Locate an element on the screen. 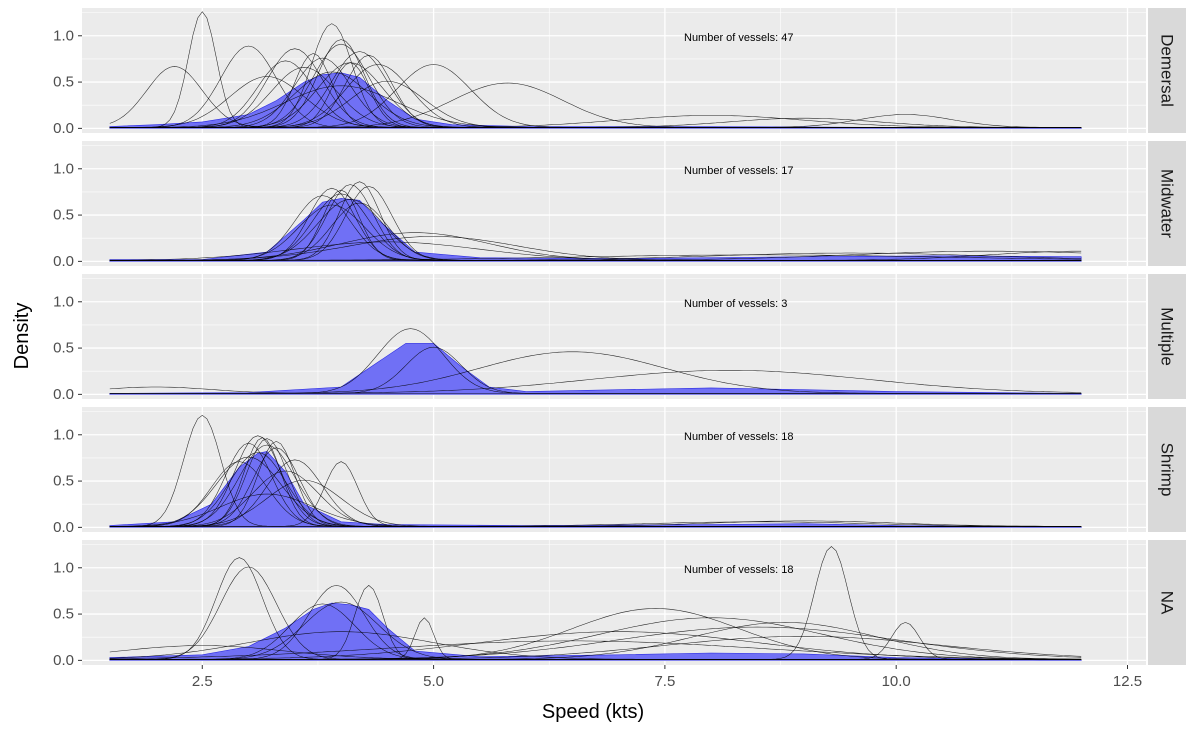  facet-strip-label: NA is located at coordinates (1167, 603).